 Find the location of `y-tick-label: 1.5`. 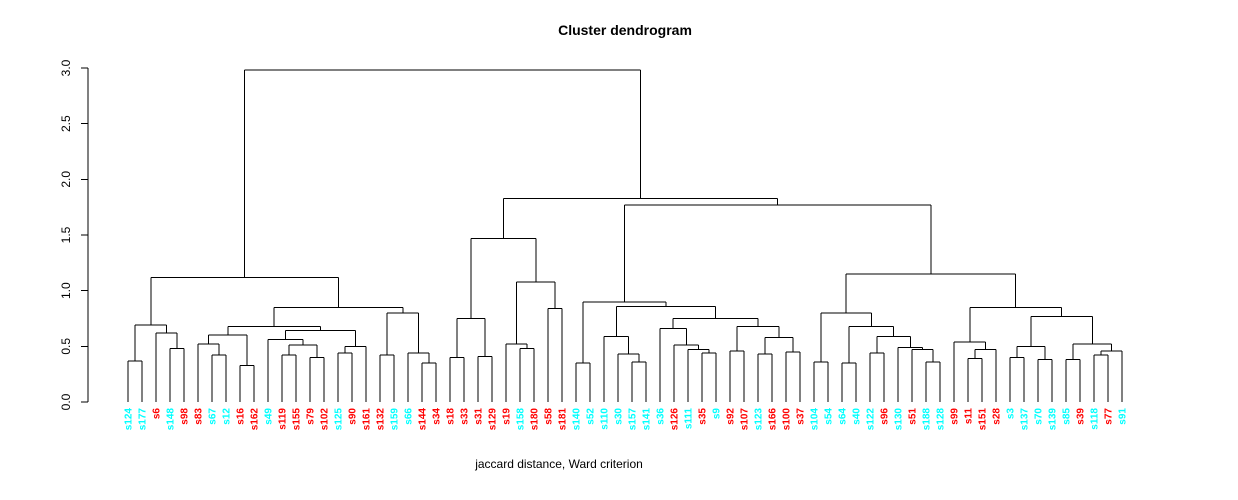

y-tick-label: 1.5 is located at coordinates (66, 234).